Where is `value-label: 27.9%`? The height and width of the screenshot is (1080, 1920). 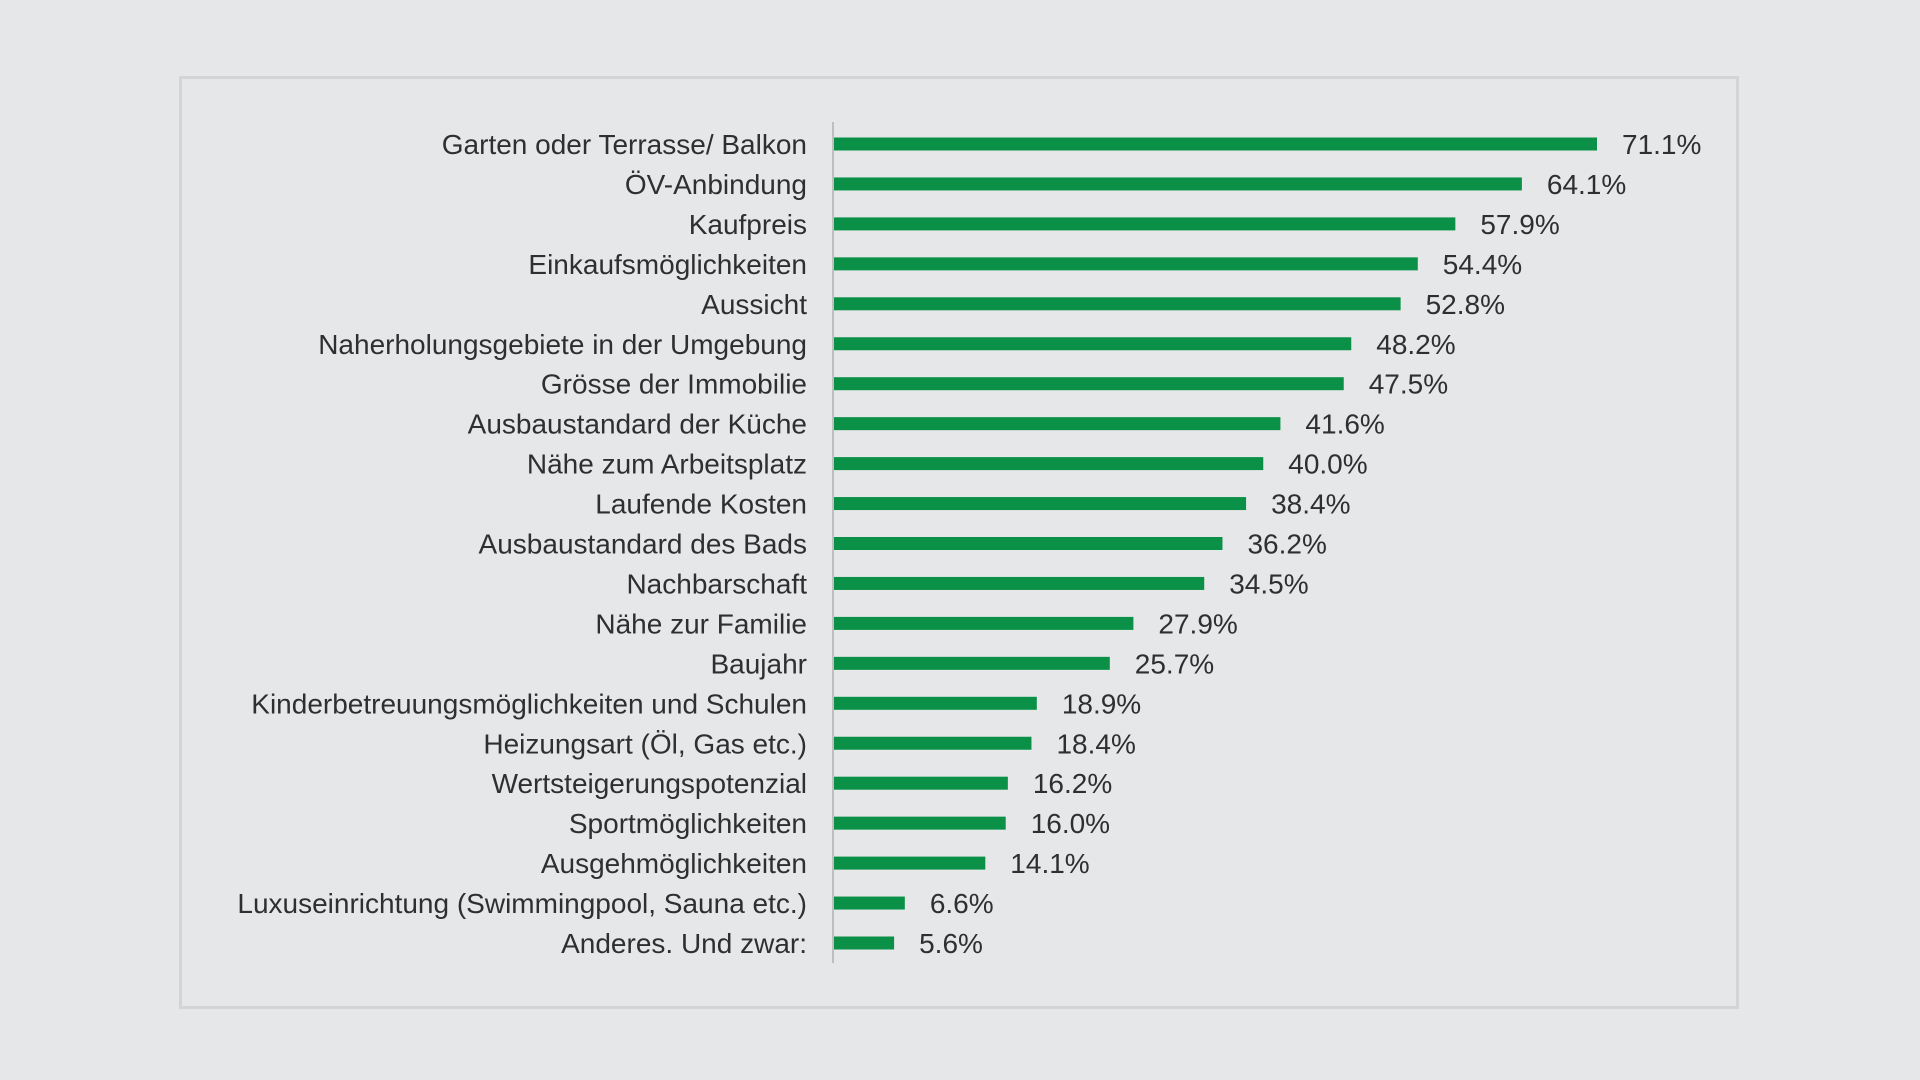 value-label: 27.9% is located at coordinates (1197, 623).